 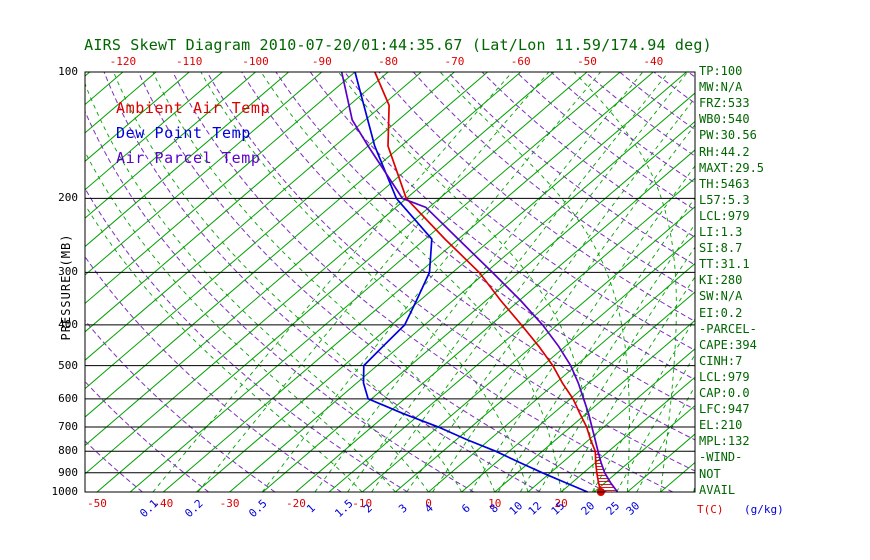 I want to click on stat-line: KI:280, so click(x=721, y=280).